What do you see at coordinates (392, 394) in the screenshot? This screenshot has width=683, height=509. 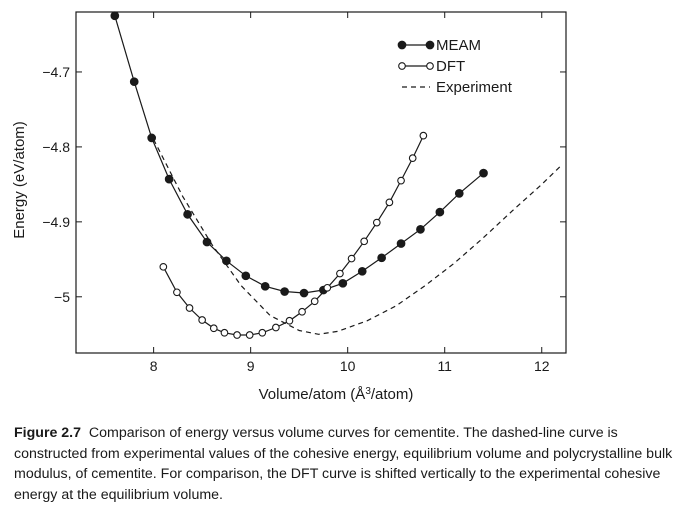 I see `x-axis-title-suffix: /atom)` at bounding box center [392, 394].